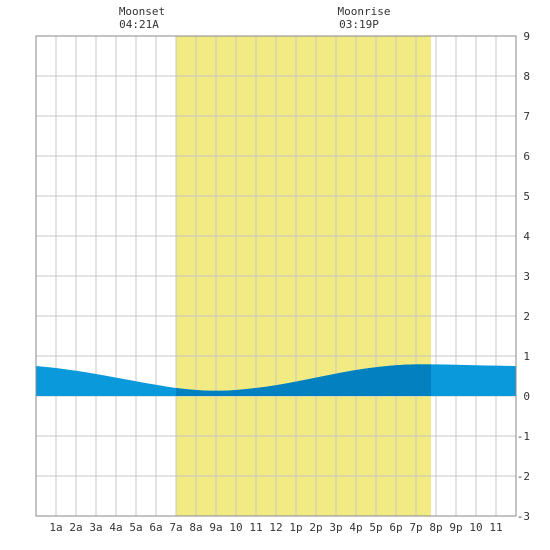 The height and width of the screenshot is (550, 550). What do you see at coordinates (415, 527) in the screenshot?
I see `x-tick-label: 7p` at bounding box center [415, 527].